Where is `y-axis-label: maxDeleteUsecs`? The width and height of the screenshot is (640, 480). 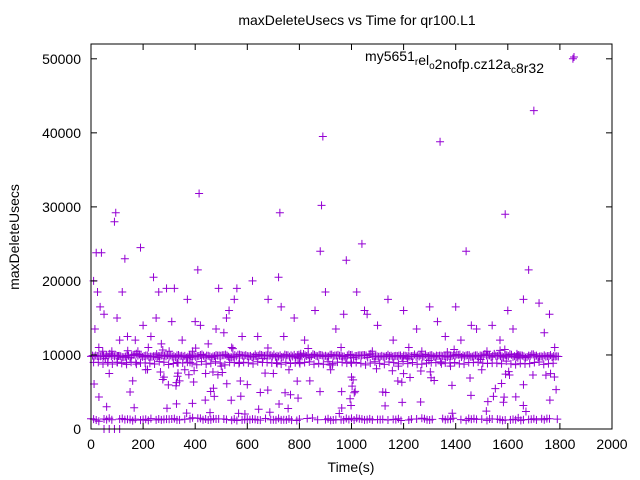
y-axis-label: maxDeleteUsecs is located at coordinates (14, 237).